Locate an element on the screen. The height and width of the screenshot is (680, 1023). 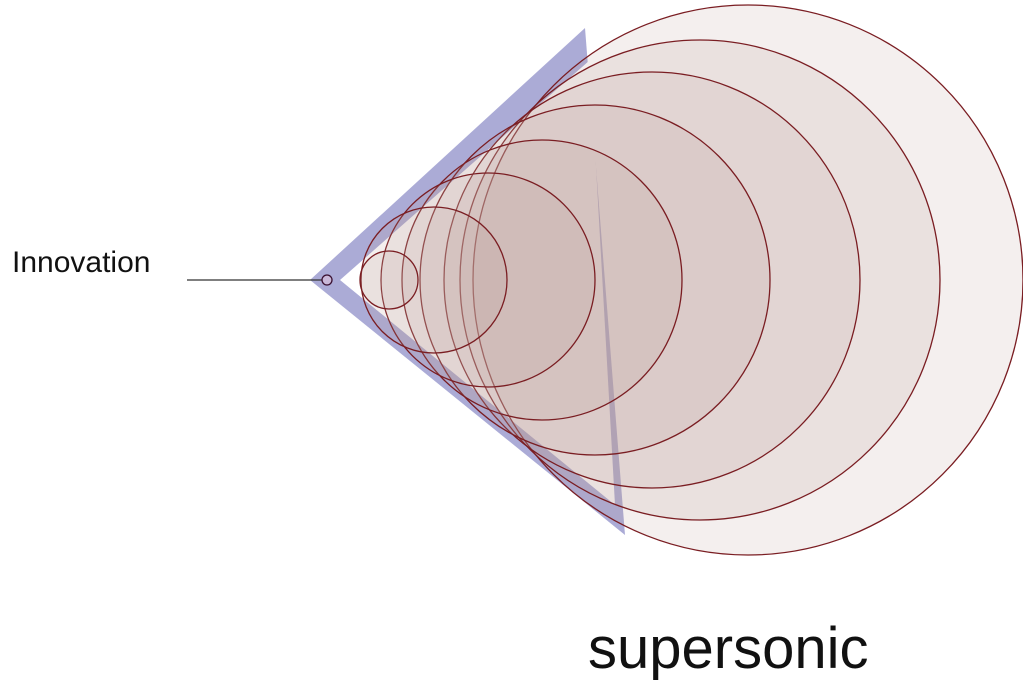
source-point is located at coordinates (327, 280).